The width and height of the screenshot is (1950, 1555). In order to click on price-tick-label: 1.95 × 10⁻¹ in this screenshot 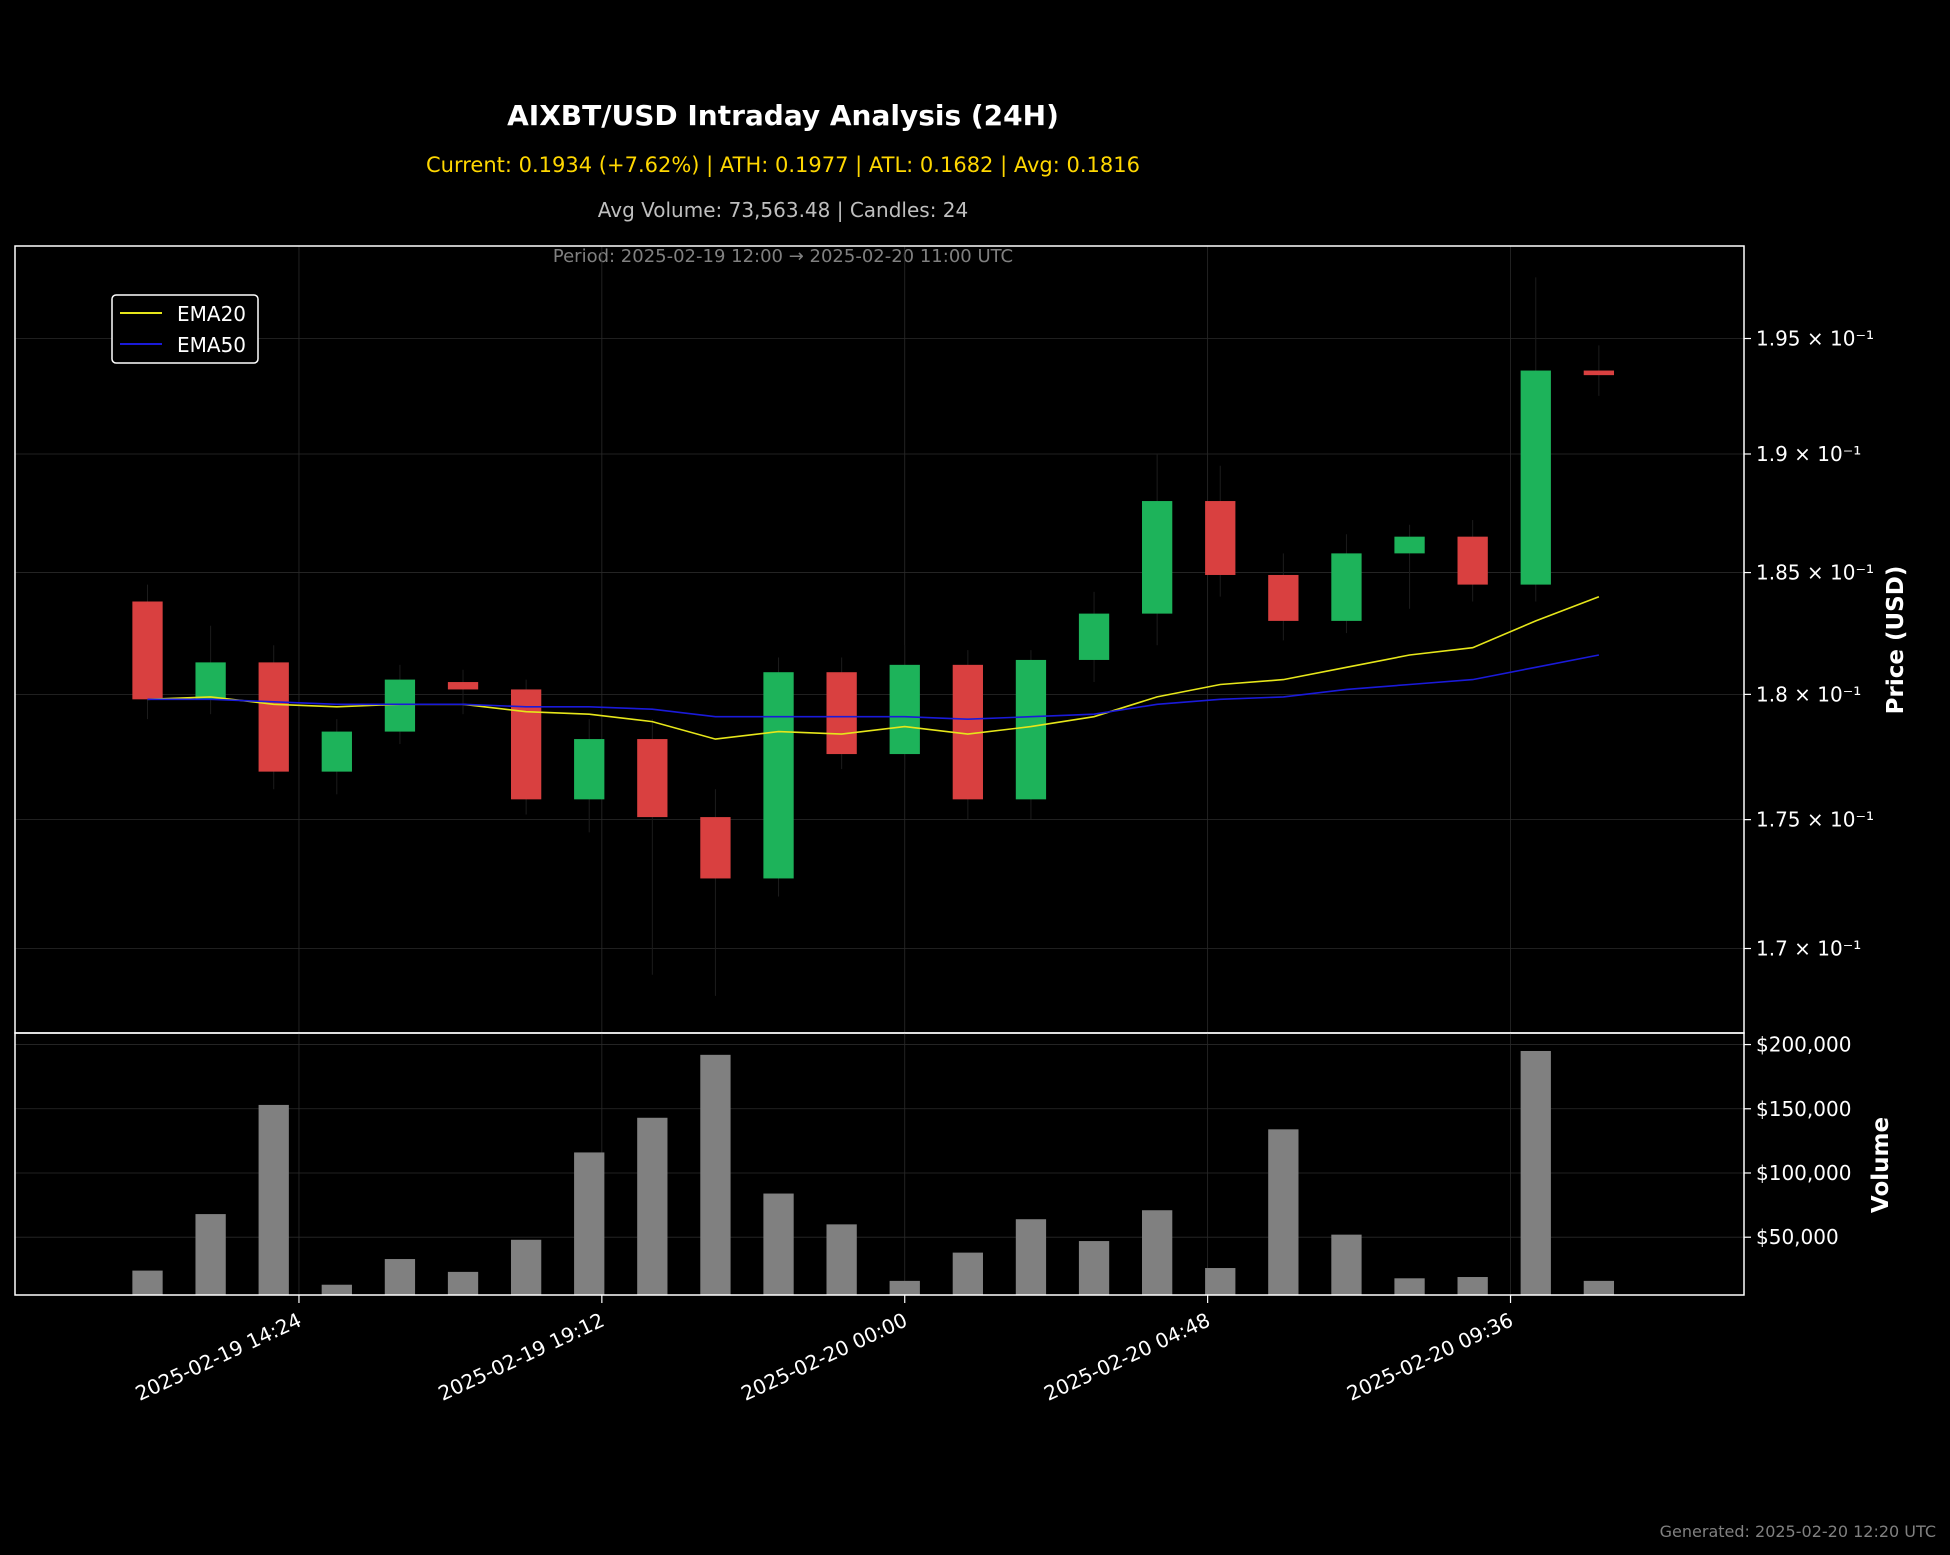, I will do `click(1815, 339)`.